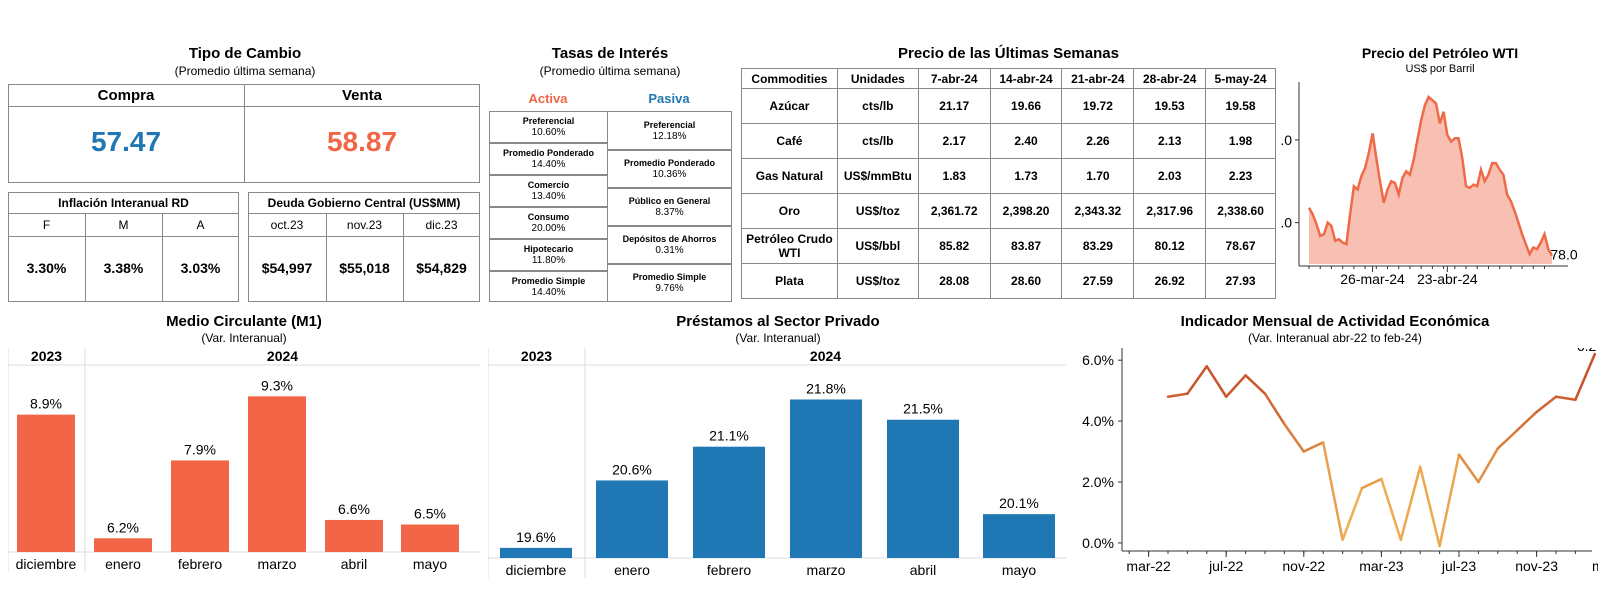 Image resolution: width=1600 pixels, height=600 pixels. Describe the element at coordinates (954, 246) in the screenshot. I see `commodity-price: 85.82` at that location.